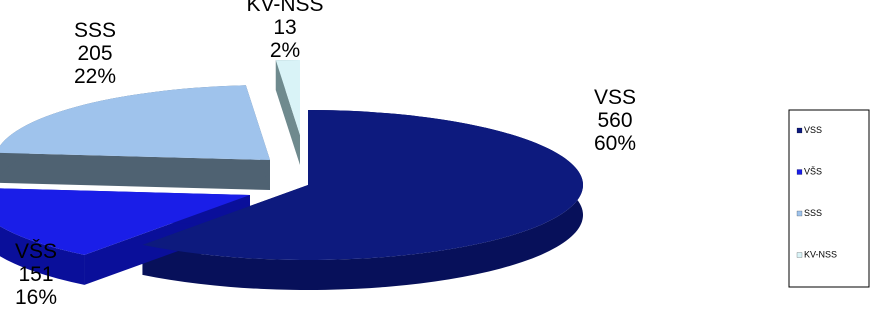  I want to click on data-label-line: 151, so click(35, 274).